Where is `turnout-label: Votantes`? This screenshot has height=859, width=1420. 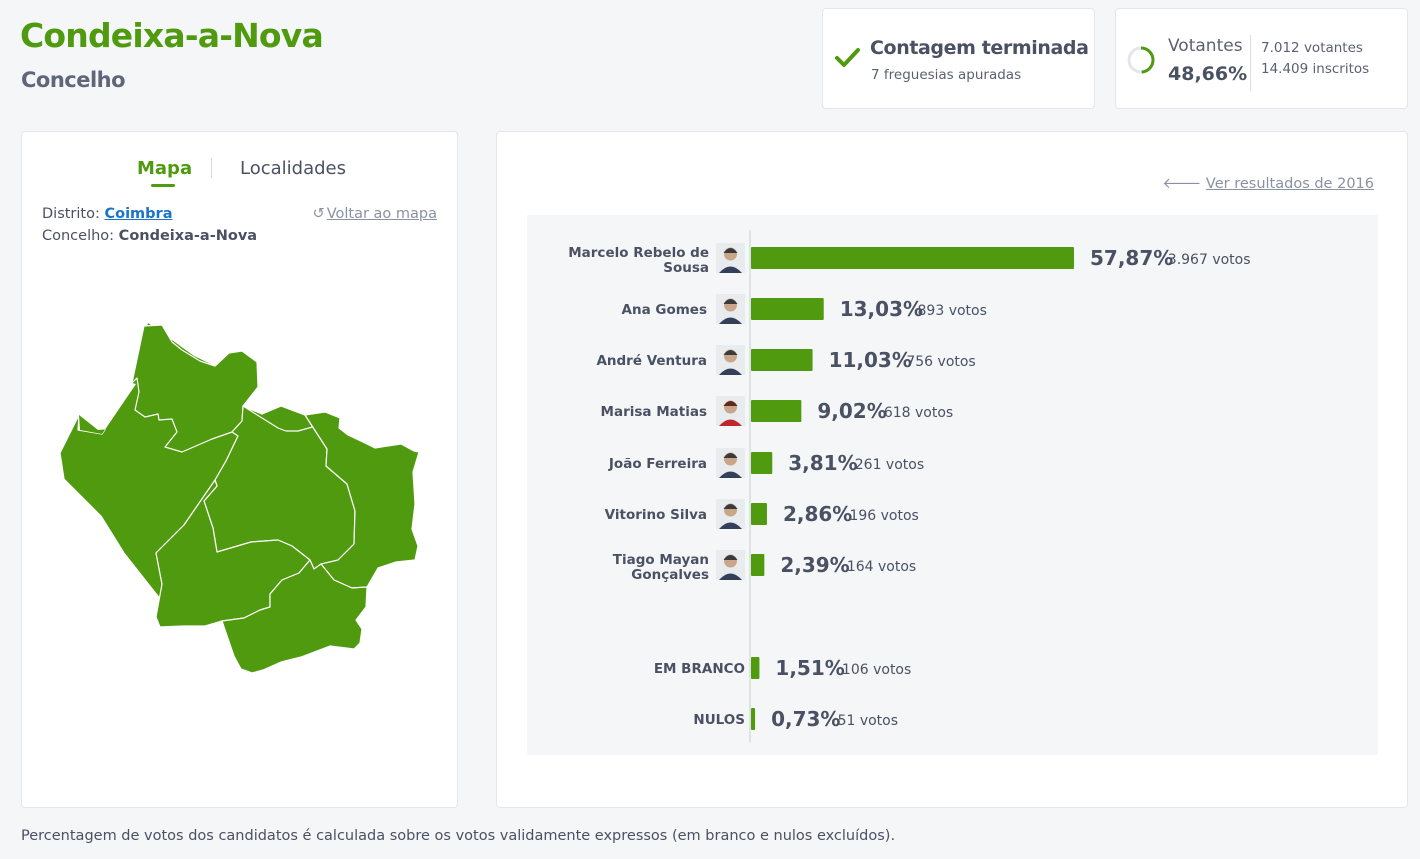 turnout-label: Votantes is located at coordinates (1205, 46).